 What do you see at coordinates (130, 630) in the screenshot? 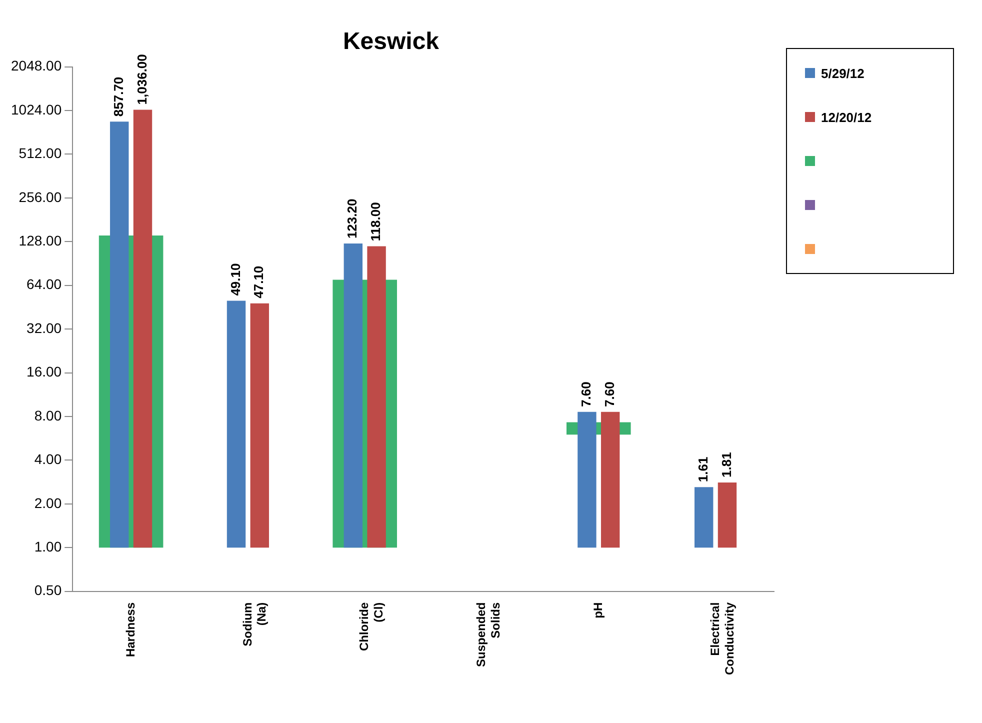
I see `x-tick-label: Hardness` at bounding box center [130, 630].